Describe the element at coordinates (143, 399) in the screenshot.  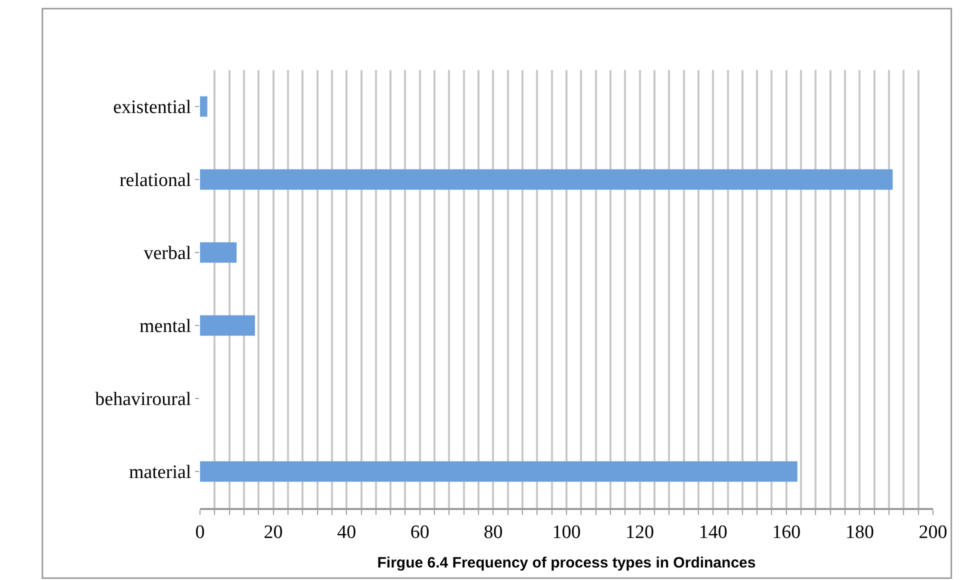
I see `y-tick-label: behaviroural` at that location.